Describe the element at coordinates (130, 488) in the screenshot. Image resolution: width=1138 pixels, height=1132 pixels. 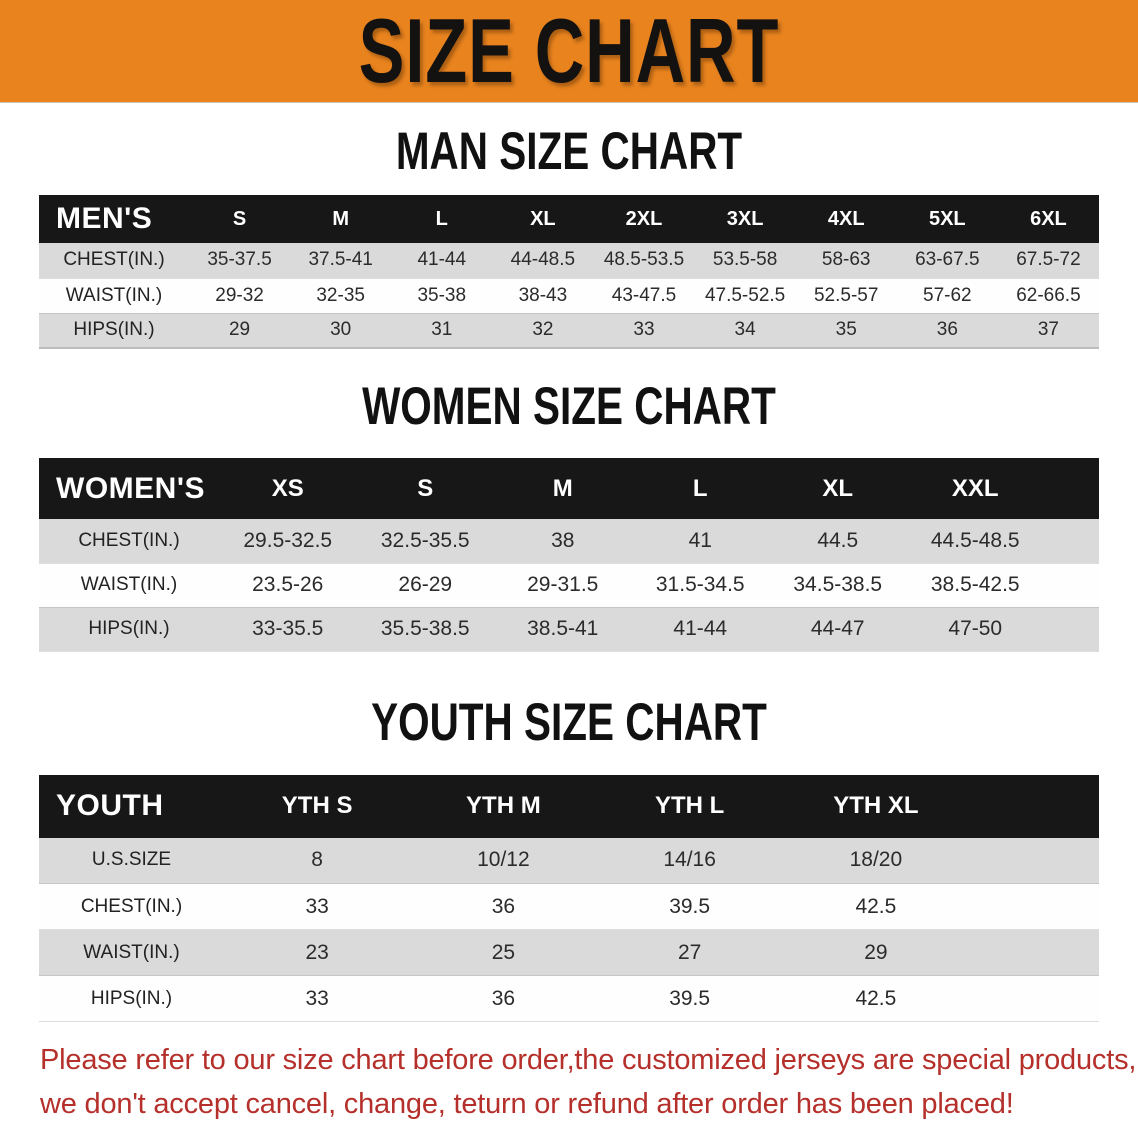
I see `table-corner-label: WOMEN'S` at that location.